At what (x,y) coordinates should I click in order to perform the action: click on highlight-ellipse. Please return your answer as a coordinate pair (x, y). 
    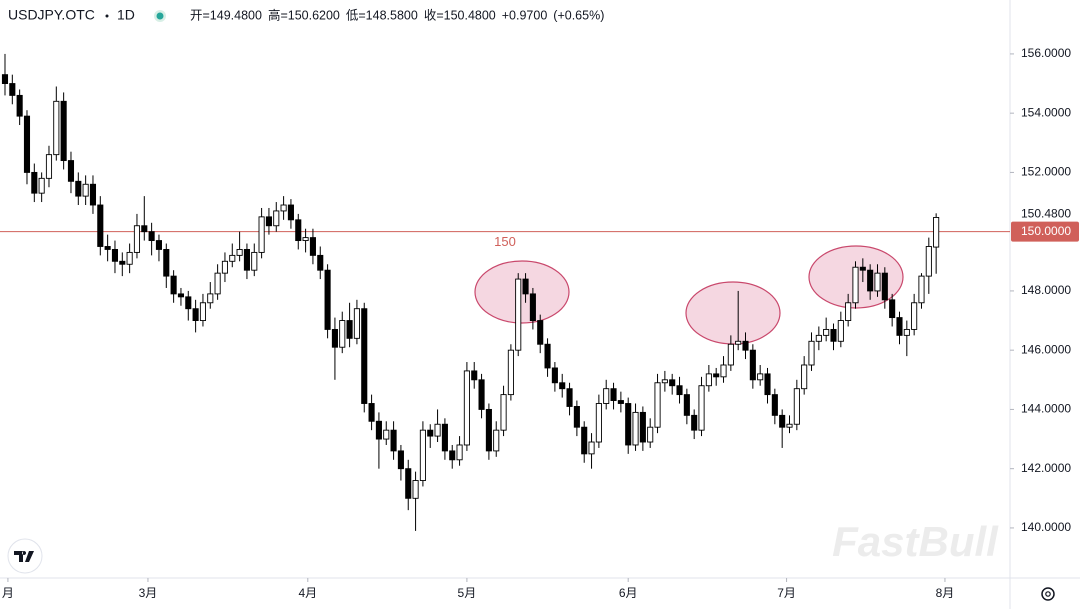
    Looking at the image, I should click on (733, 313).